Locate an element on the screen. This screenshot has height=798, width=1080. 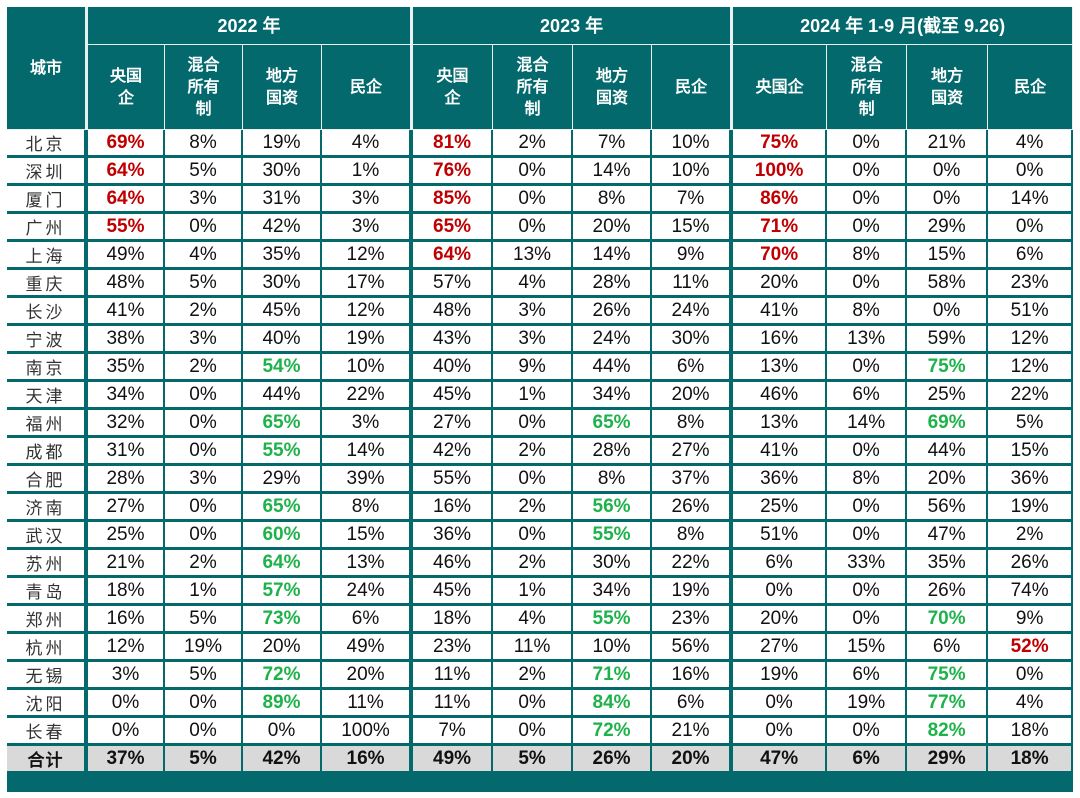
header-central-soe: 央国 企 is located at coordinates (453, 87).